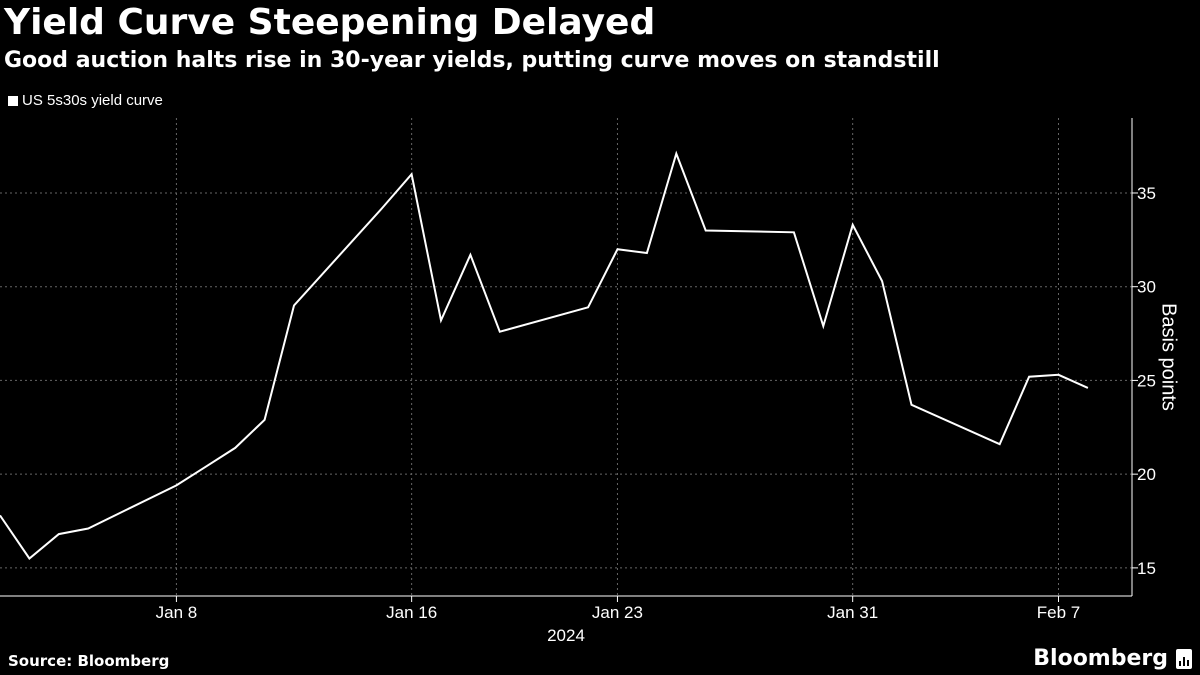 The width and height of the screenshot is (1200, 675). Describe the element at coordinates (566, 635) in the screenshot. I see `x-year-label: 2024` at that location.